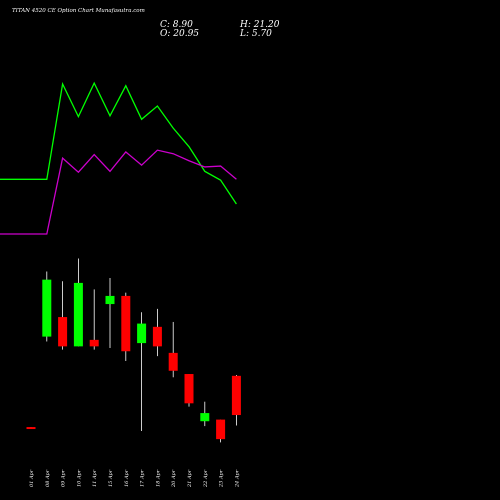 The image size is (500, 500). What do you see at coordinates (118, 143) in the screenshot?
I see `green-indicator-line` at bounding box center [118, 143].